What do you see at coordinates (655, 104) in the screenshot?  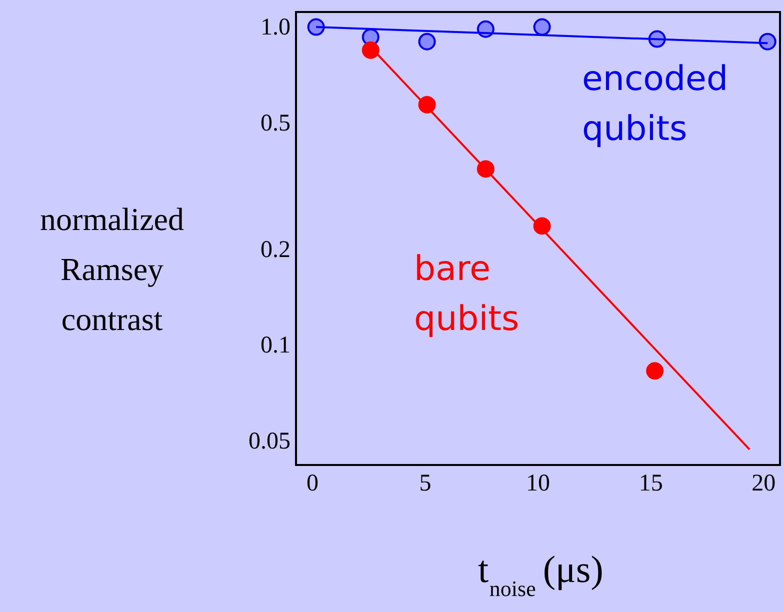 I see `series-label: encoded qubits` at bounding box center [655, 104].